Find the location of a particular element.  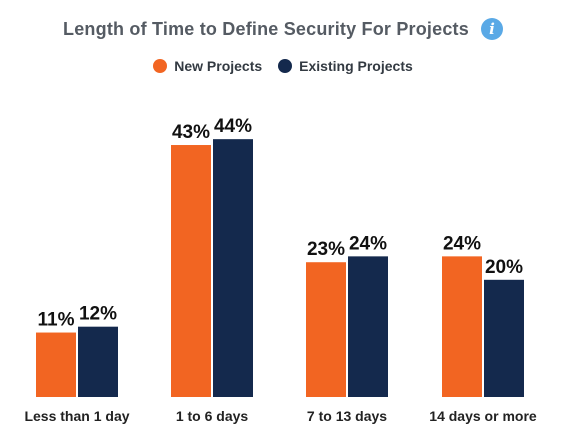

bar-new-projects-14-days-or-more is located at coordinates (462, 326).